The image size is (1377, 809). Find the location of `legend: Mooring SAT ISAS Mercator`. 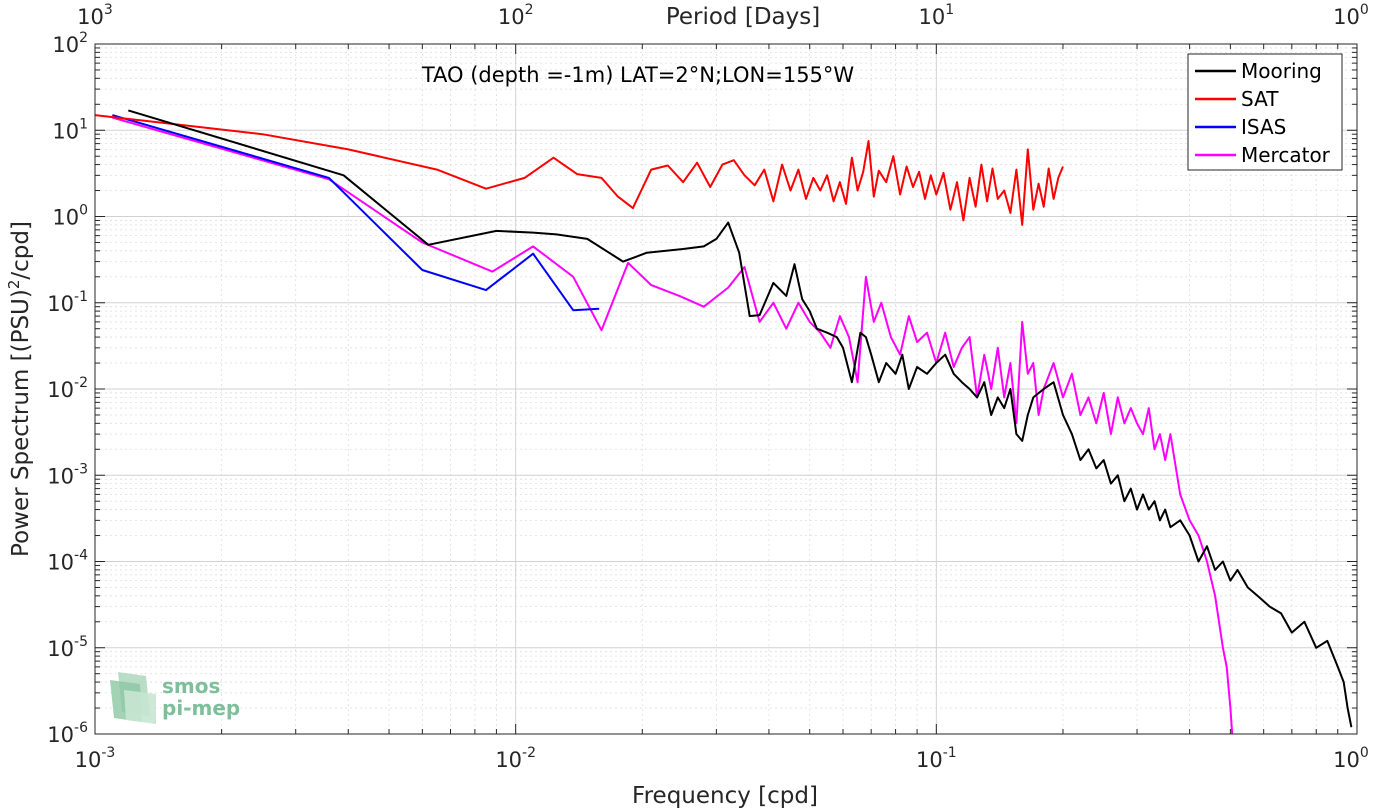

legend: Mooring SAT ISAS Mercator is located at coordinates (1265, 112).